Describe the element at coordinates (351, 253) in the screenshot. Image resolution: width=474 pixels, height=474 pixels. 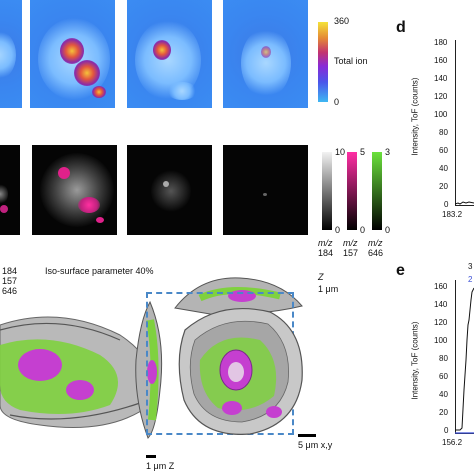
I see `colorbar-157-mz-value: 157` at that location.